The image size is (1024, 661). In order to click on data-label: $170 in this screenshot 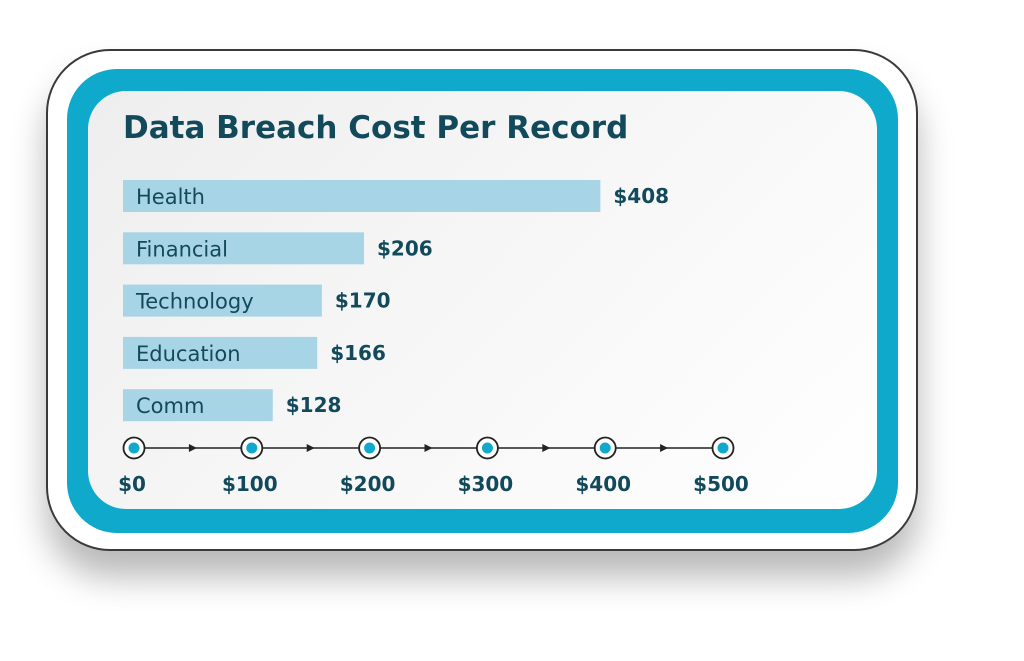, I will do `click(363, 301)`.